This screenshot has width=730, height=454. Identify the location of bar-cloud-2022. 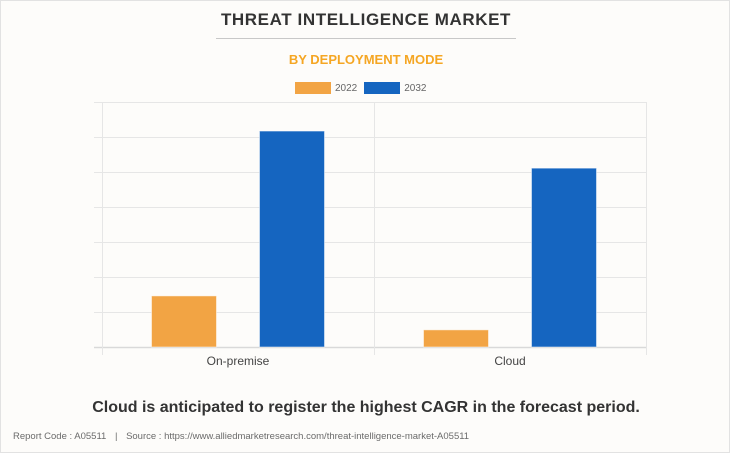
(456, 338).